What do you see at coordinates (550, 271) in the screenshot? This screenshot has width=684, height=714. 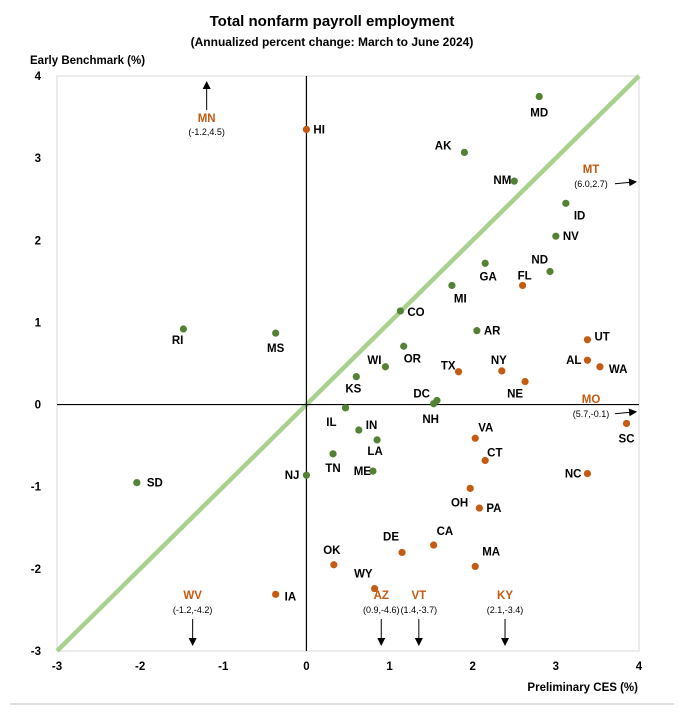 I see `data-point-nd` at bounding box center [550, 271].